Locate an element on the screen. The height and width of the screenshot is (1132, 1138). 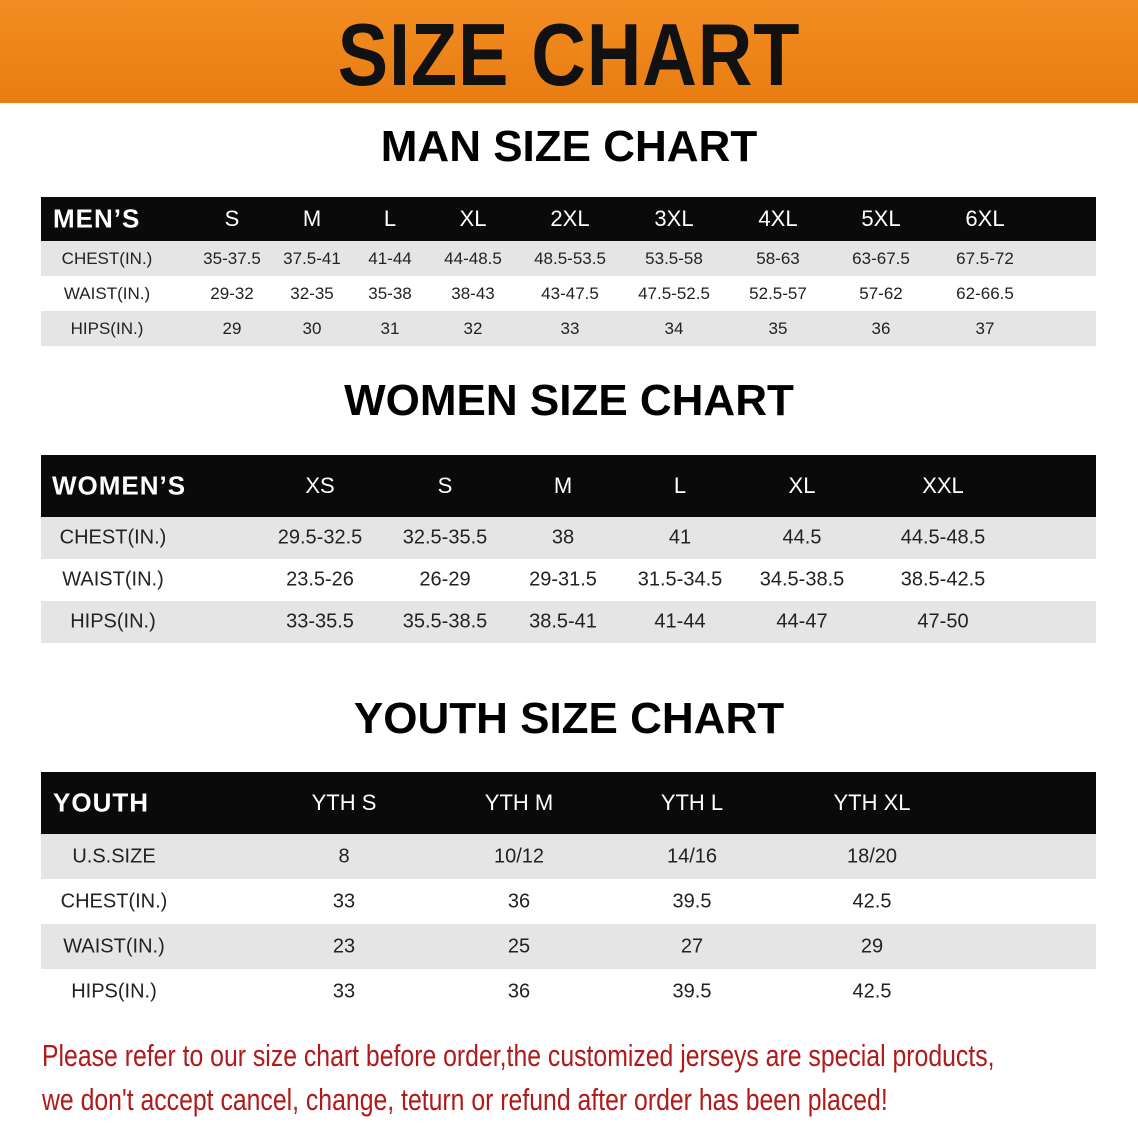
measurement-value: 34.5-38.5 is located at coordinates (802, 579).